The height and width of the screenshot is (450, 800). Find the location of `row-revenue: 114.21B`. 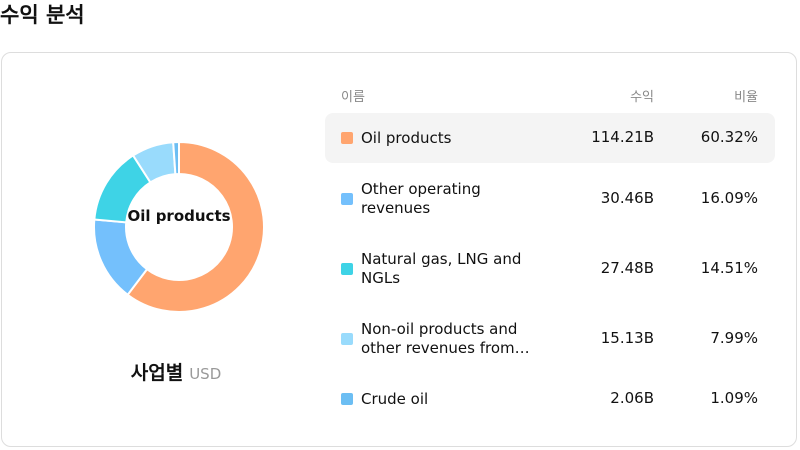

row-revenue: 114.21B is located at coordinates (622, 137).